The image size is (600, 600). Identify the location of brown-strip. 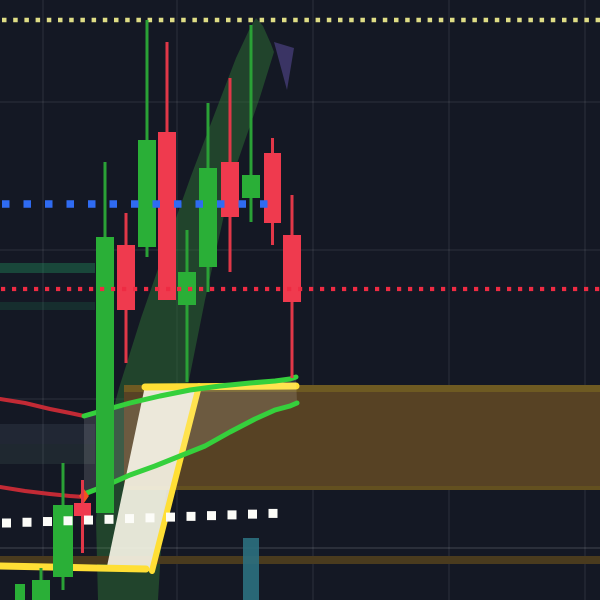
(300, 560).